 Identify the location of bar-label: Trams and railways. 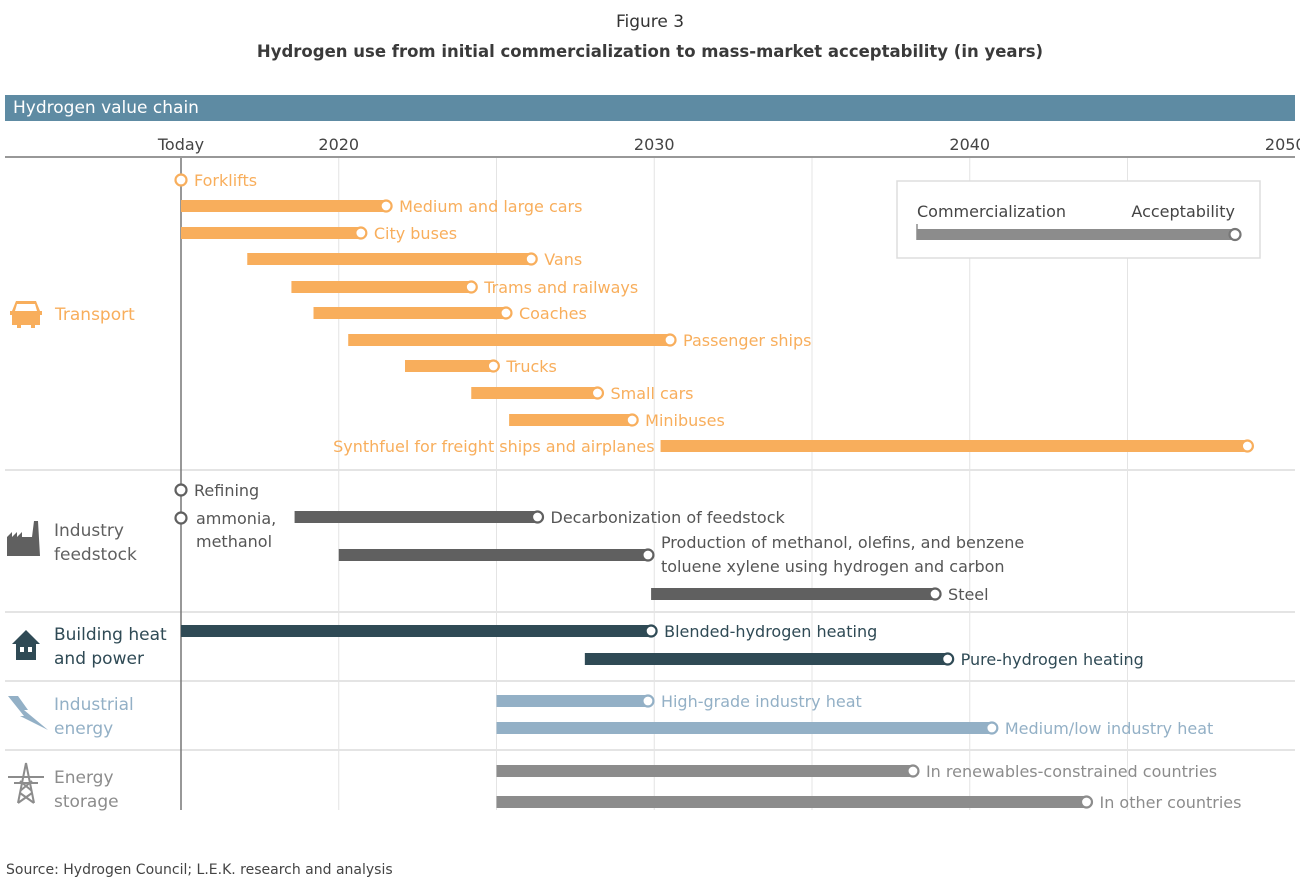
(560, 287).